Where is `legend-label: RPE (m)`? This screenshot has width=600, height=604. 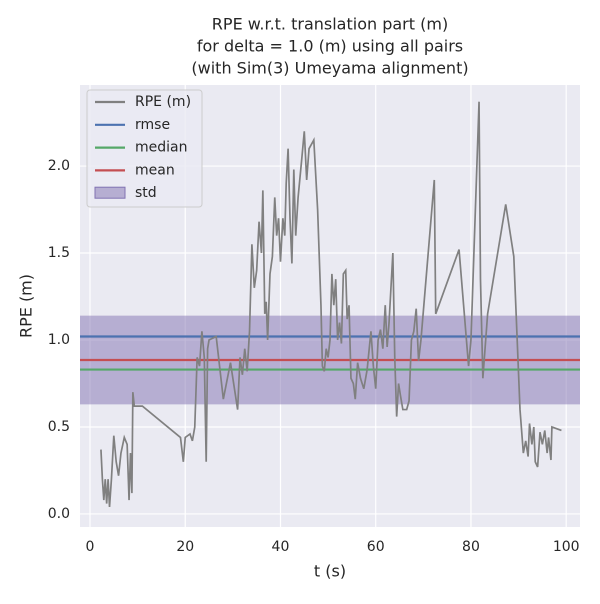 legend-label: RPE (m) is located at coordinates (163, 102).